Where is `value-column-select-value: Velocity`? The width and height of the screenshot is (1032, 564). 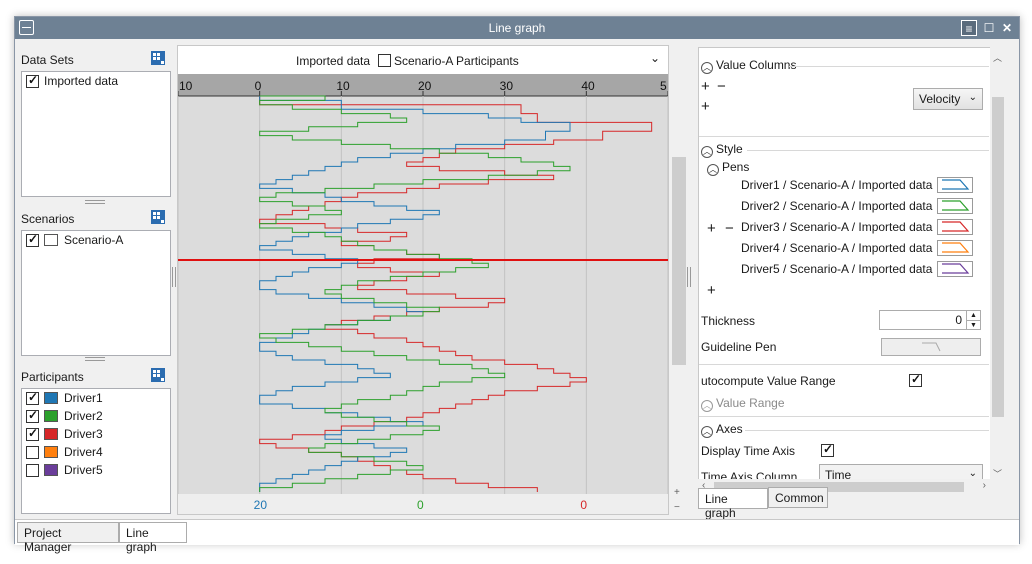
value-column-select-value: Velocity is located at coordinates (940, 99).